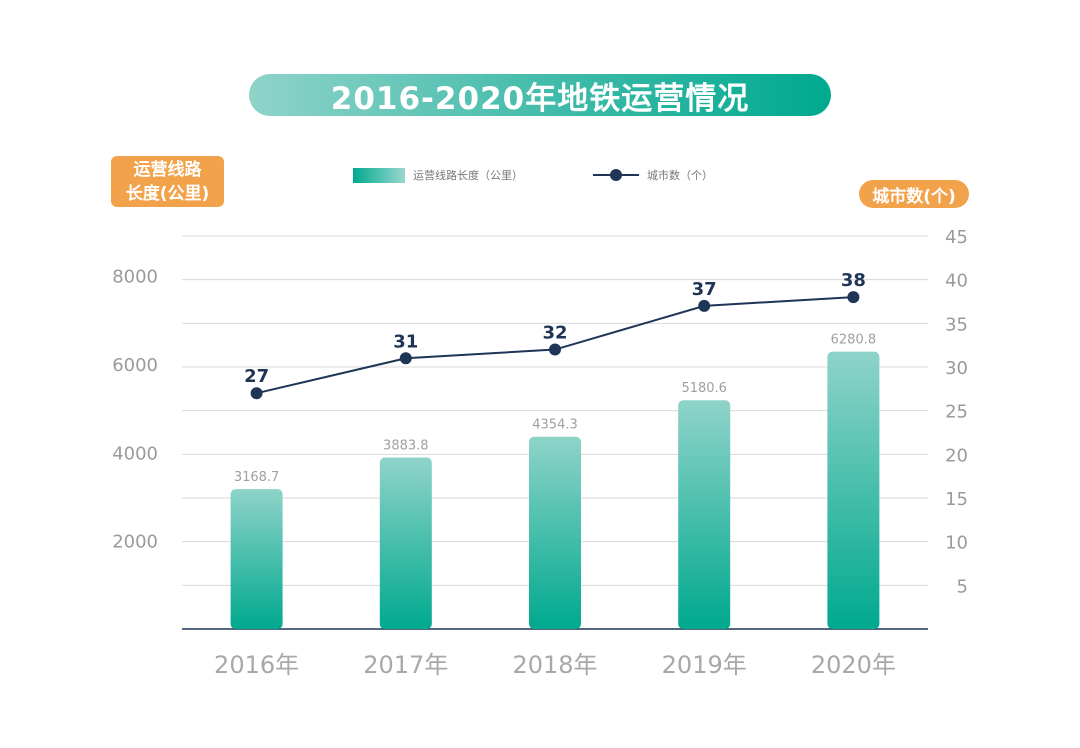  I want to click on chart-title: 2016-2020年地铁运营情况, so click(540, 98).